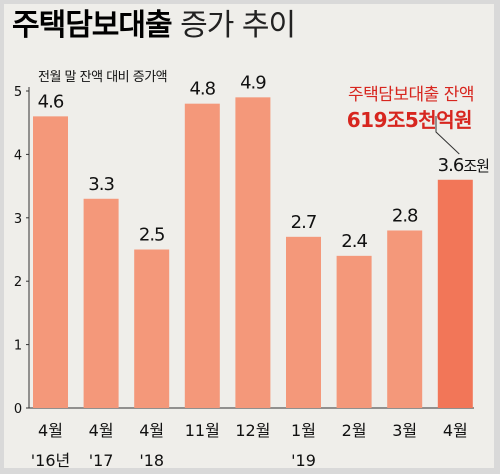 This screenshot has height=474, width=500. I want to click on bar-value-unit: 조원, so click(476, 166).